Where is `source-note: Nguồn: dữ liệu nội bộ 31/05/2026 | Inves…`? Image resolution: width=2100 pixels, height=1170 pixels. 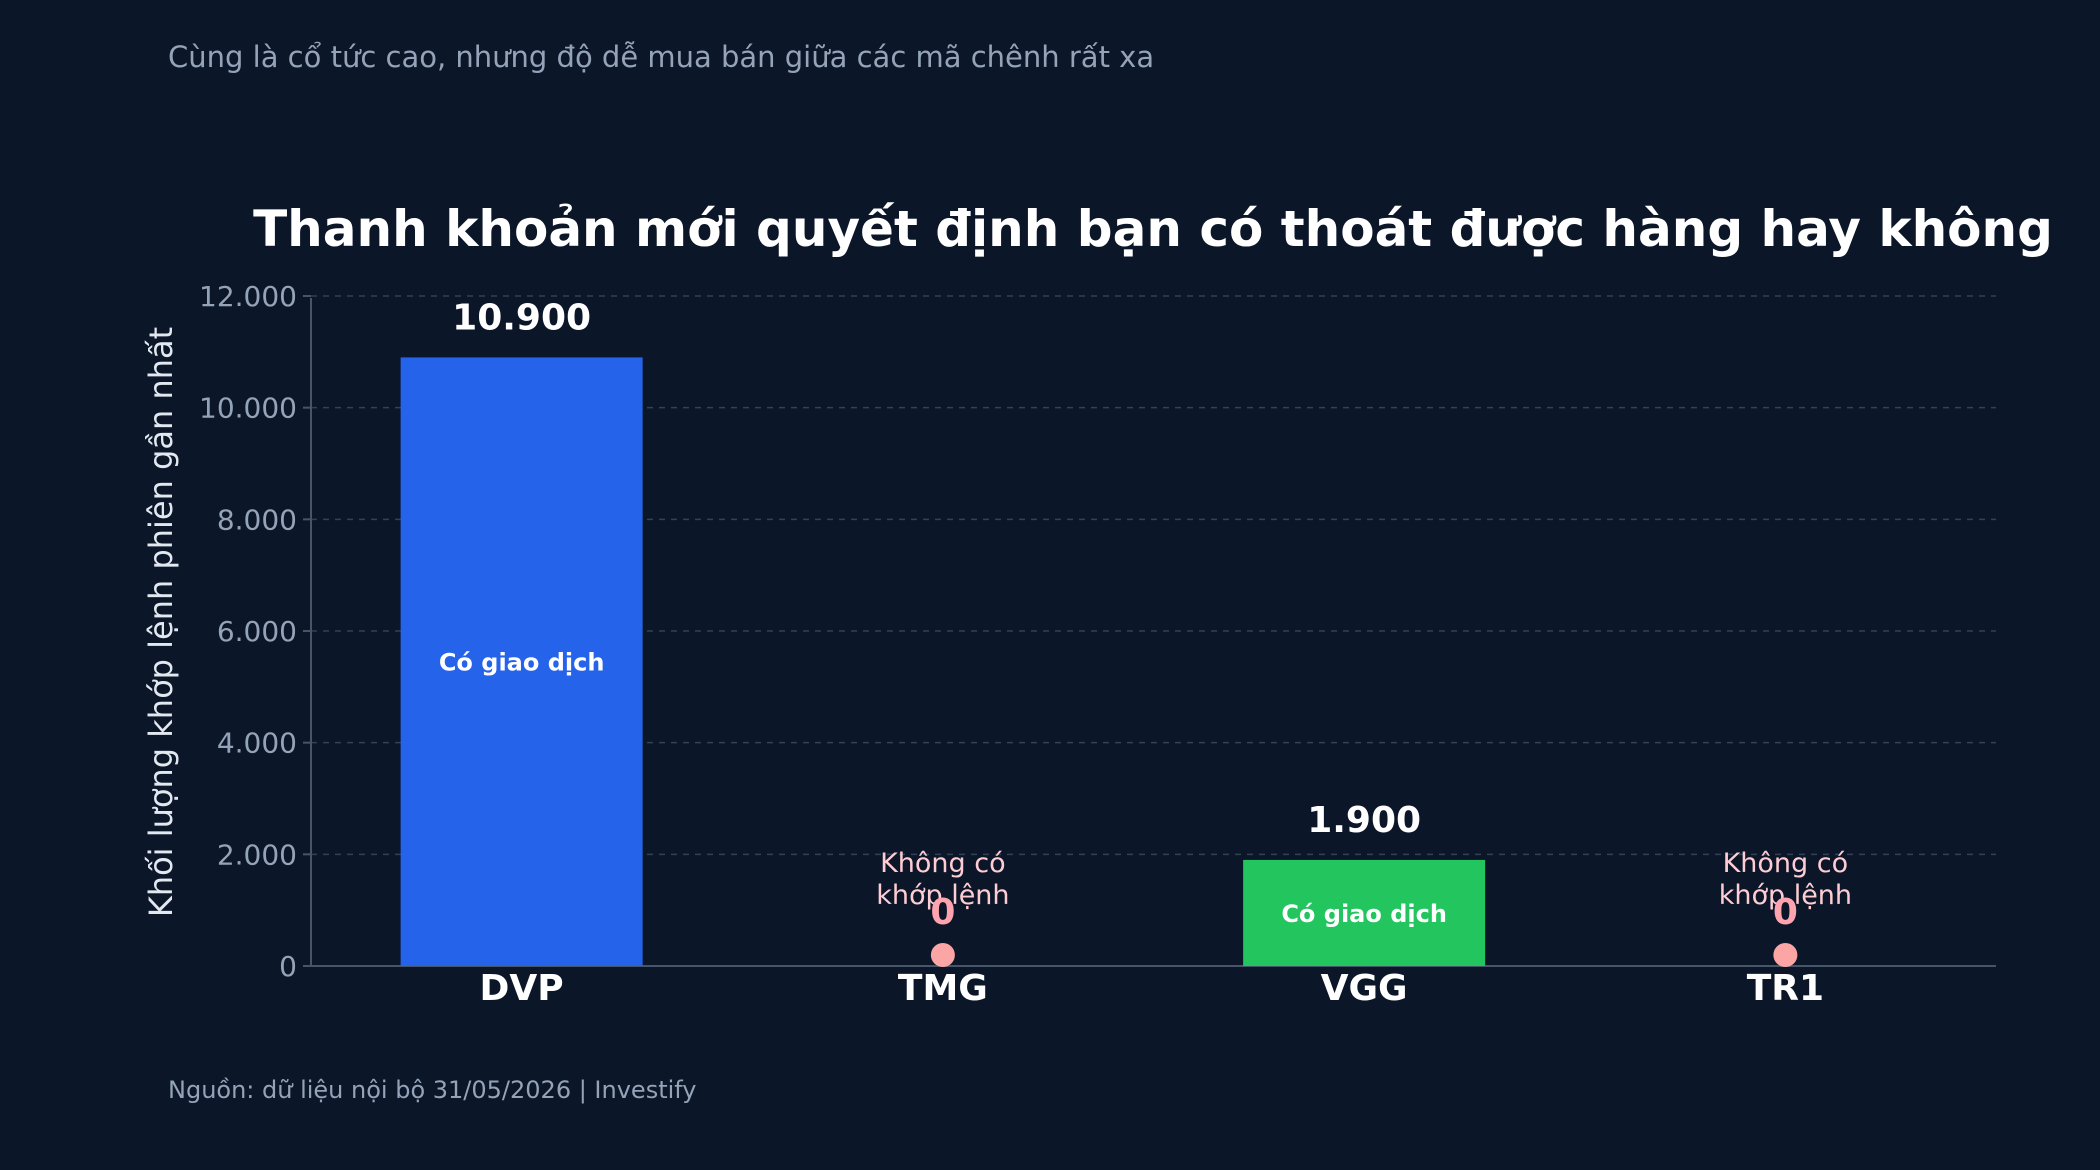
source-note: Nguồn: dữ liệu nội bộ 31/05/2026 | Inves… is located at coordinates (432, 1090).